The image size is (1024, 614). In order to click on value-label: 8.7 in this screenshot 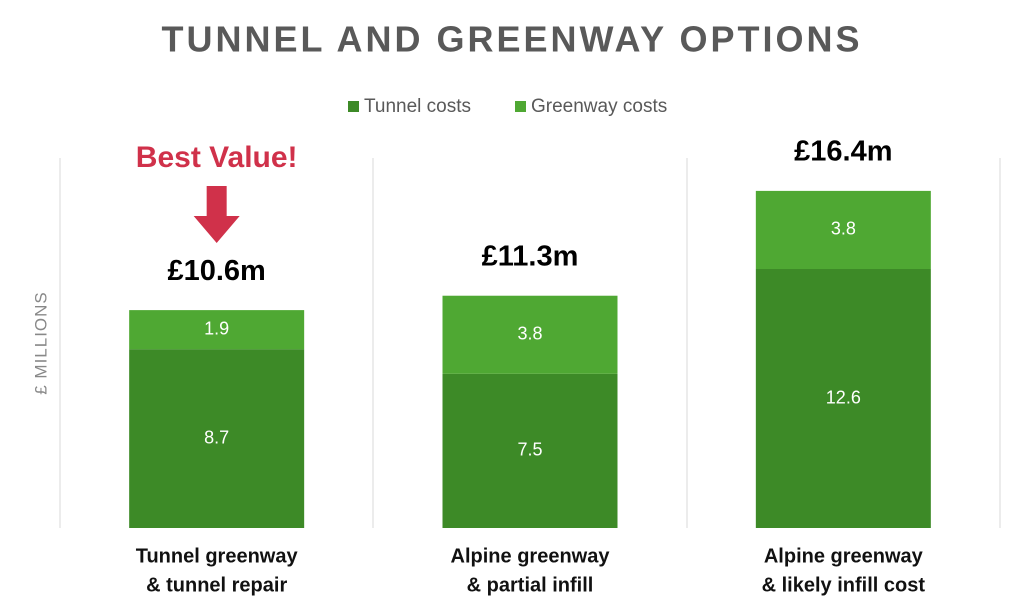, I will do `click(216, 437)`.